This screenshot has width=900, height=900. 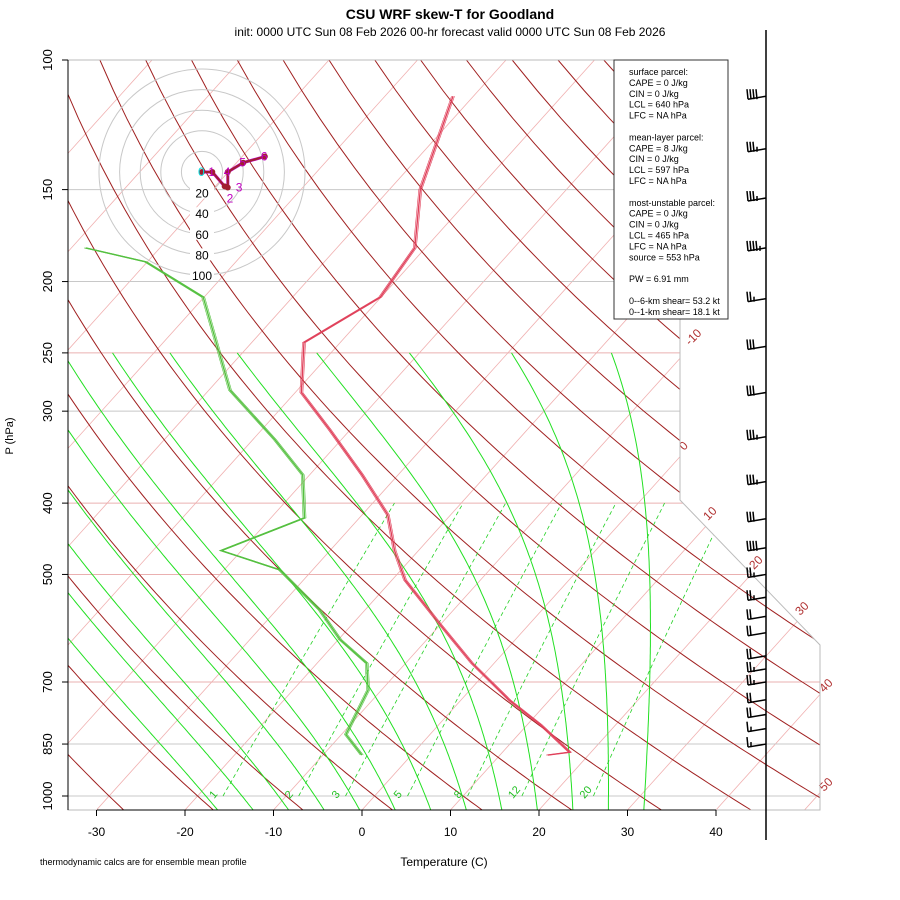 What do you see at coordinates (710, 514) in the screenshot?
I see `isotherm-label: 10` at bounding box center [710, 514].